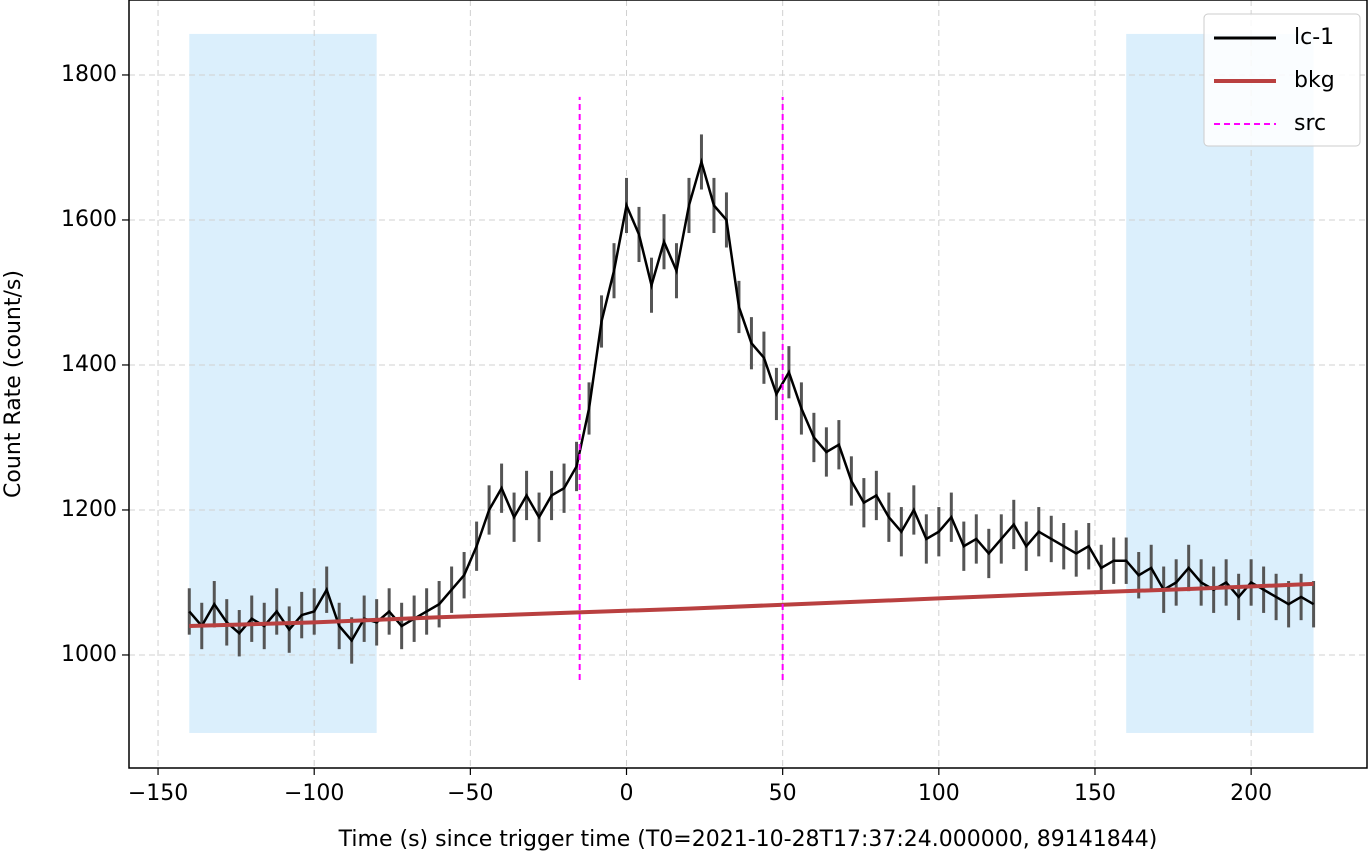 Image resolution: width=1369 pixels, height=860 pixels. What do you see at coordinates (89, 74) in the screenshot?
I see `y-tick-label: 1800` at bounding box center [89, 74].